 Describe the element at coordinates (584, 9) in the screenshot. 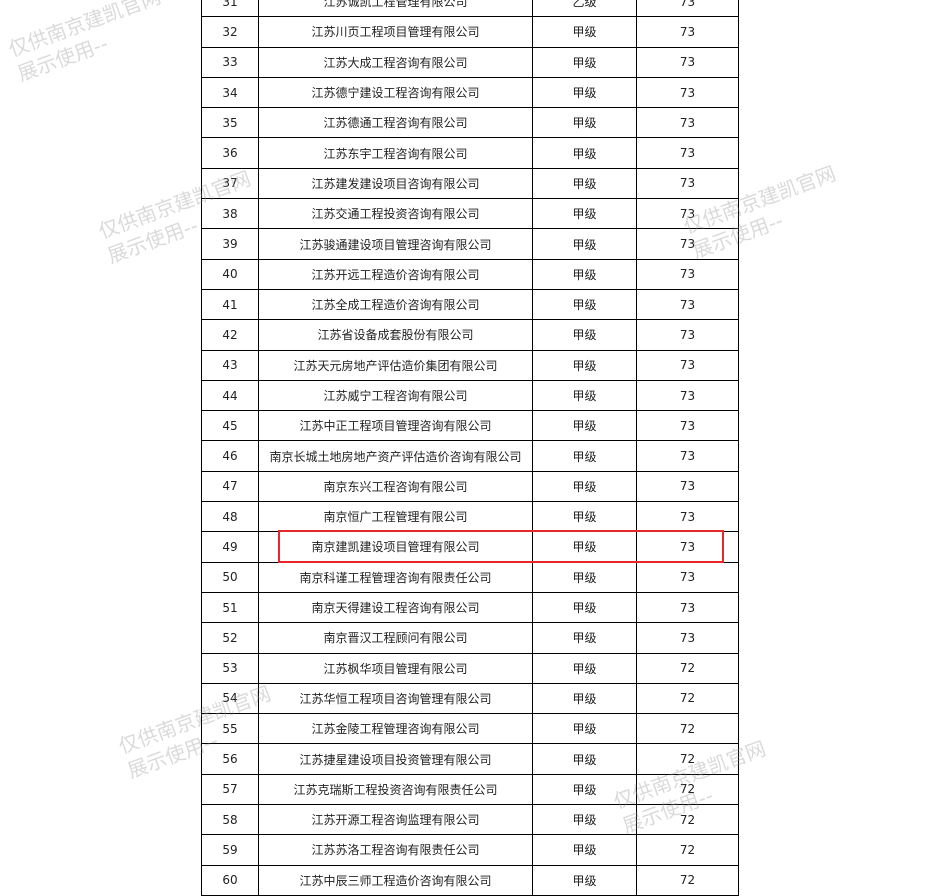

I see `grade-cell: 乙级` at that location.